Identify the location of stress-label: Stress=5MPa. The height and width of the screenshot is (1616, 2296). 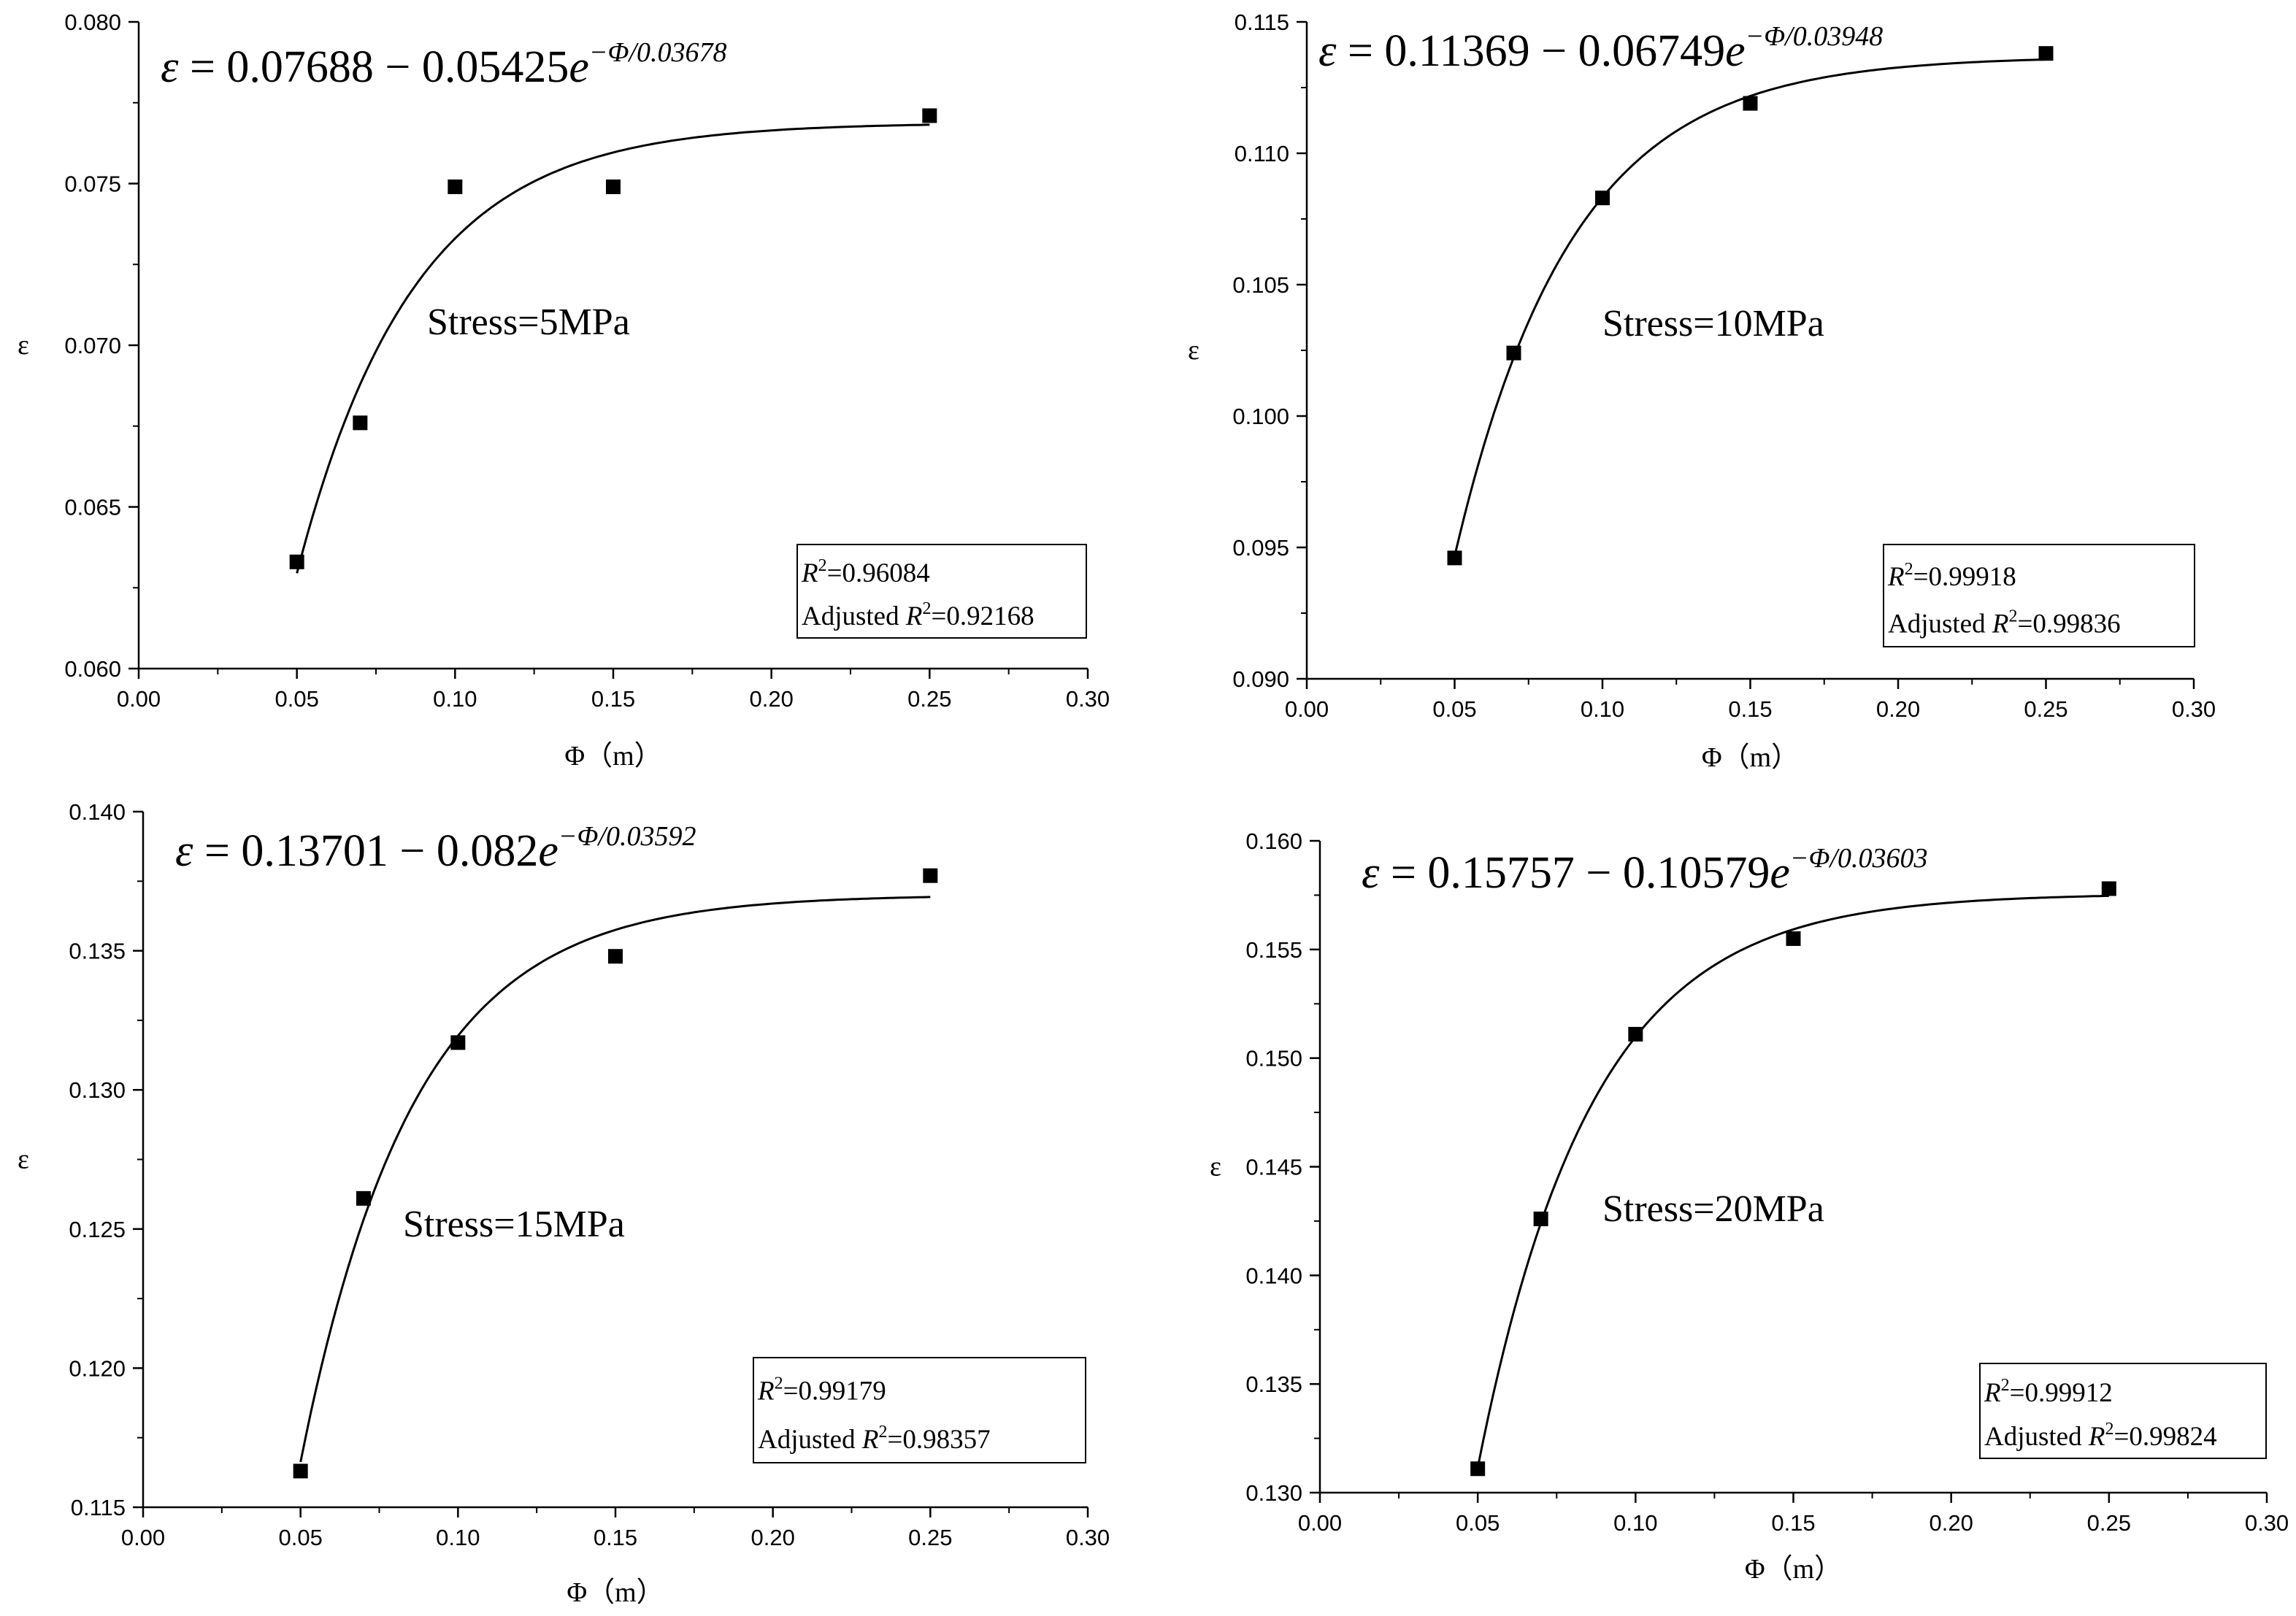
(528, 322).